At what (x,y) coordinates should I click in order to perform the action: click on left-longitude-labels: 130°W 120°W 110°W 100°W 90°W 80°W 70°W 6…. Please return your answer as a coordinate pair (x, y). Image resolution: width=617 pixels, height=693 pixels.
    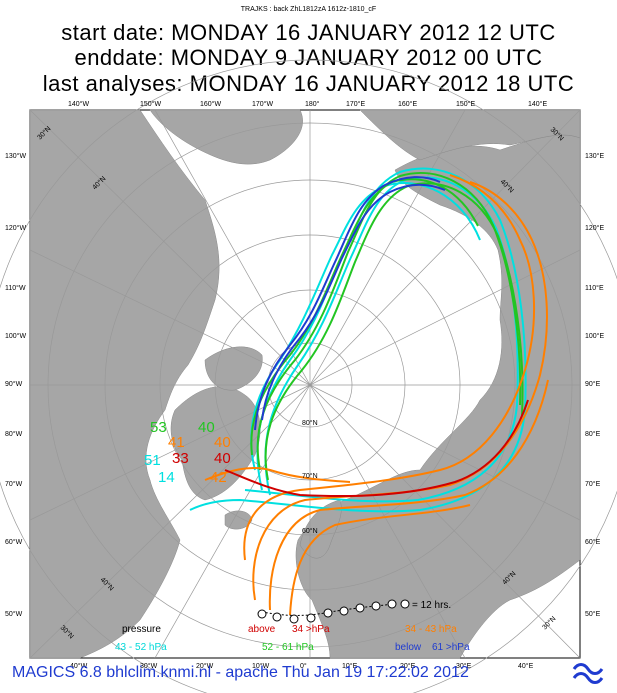
    Looking at the image, I should click on (15, 385).